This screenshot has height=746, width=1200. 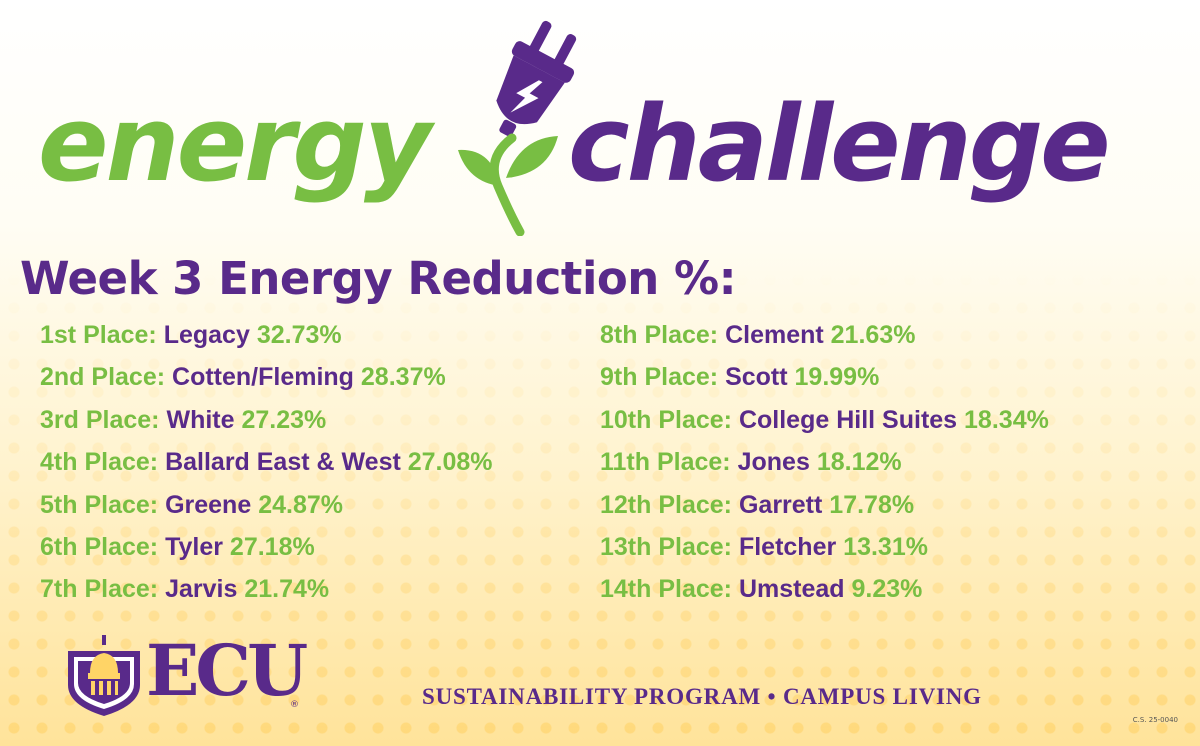 What do you see at coordinates (99, 462) in the screenshot?
I see `place-label: 4th Place:` at bounding box center [99, 462].